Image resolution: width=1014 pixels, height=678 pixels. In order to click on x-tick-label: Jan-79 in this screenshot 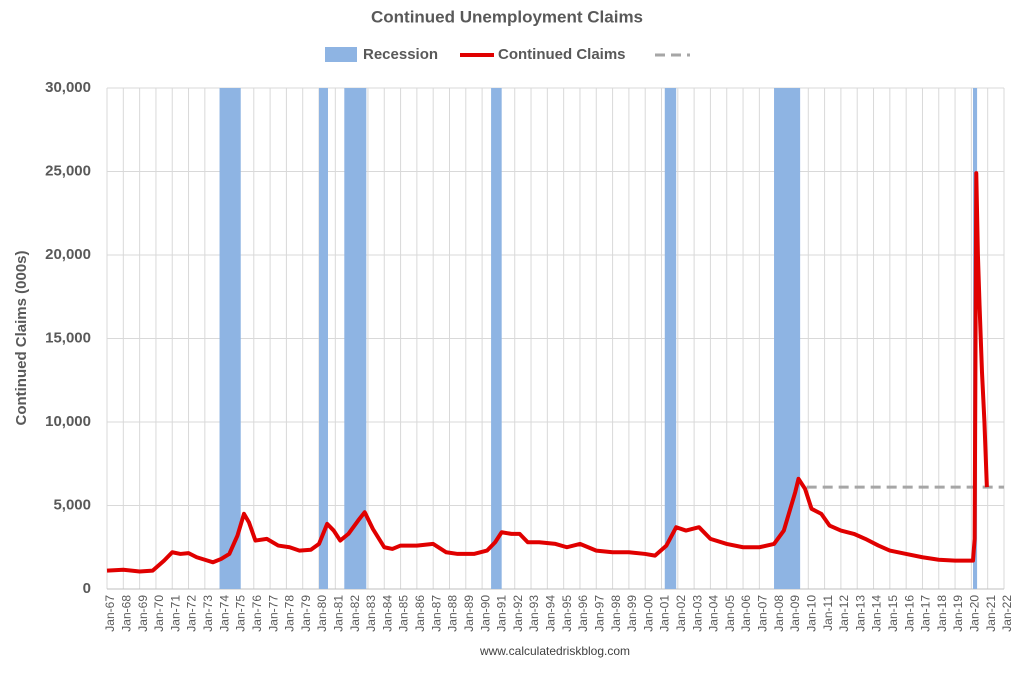, I will do `click(306, 613)`.